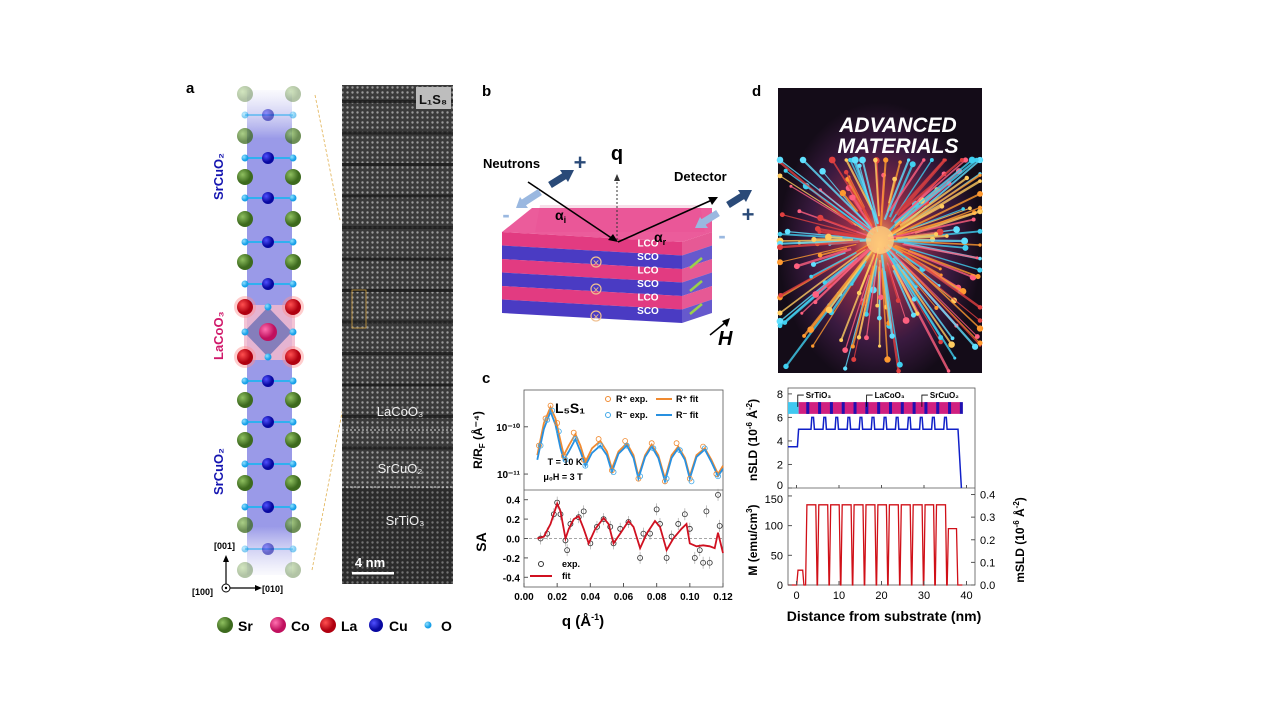 This screenshot has width=1280, height=720. What do you see at coordinates (710, 218) in the screenshot?
I see `spin-down-arrow` at bounding box center [710, 218].